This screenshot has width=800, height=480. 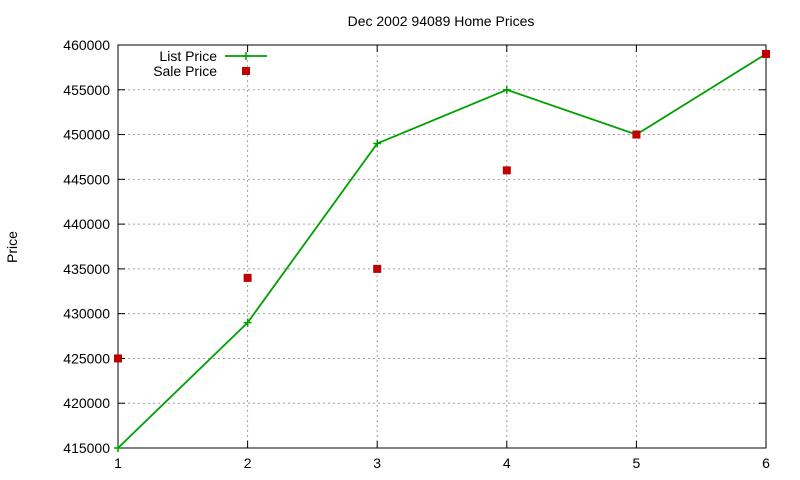 What do you see at coordinates (86, 358) in the screenshot?
I see `y-tick-label: 425000` at bounding box center [86, 358].